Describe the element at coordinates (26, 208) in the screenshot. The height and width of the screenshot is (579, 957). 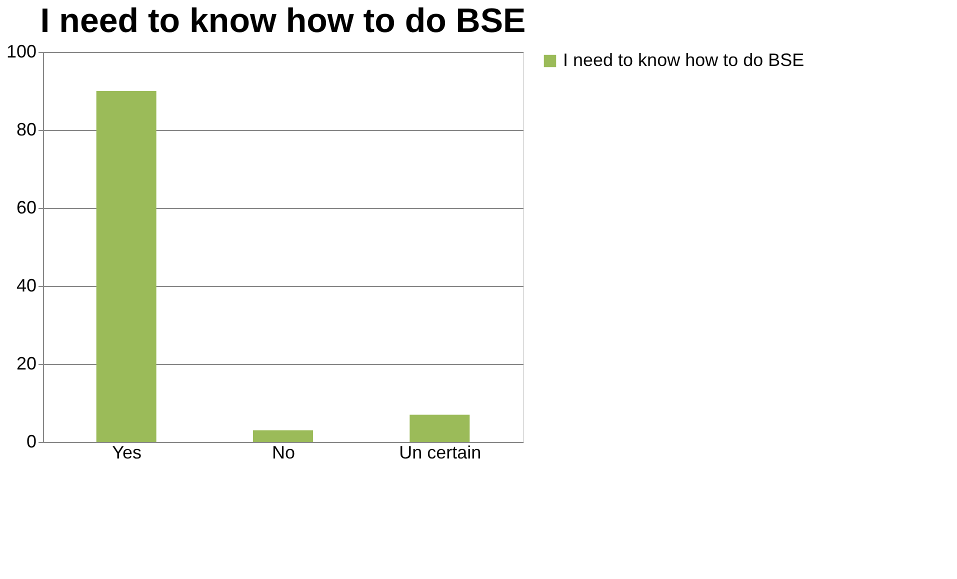
I see `y-tick-label: 60` at that location.